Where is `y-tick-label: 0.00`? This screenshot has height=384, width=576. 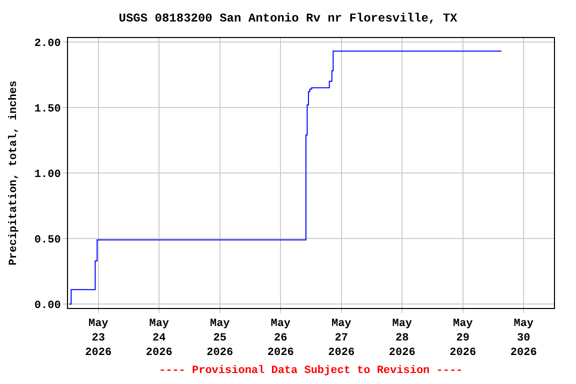
y-tick-label: 0.00 is located at coordinates (47, 306).